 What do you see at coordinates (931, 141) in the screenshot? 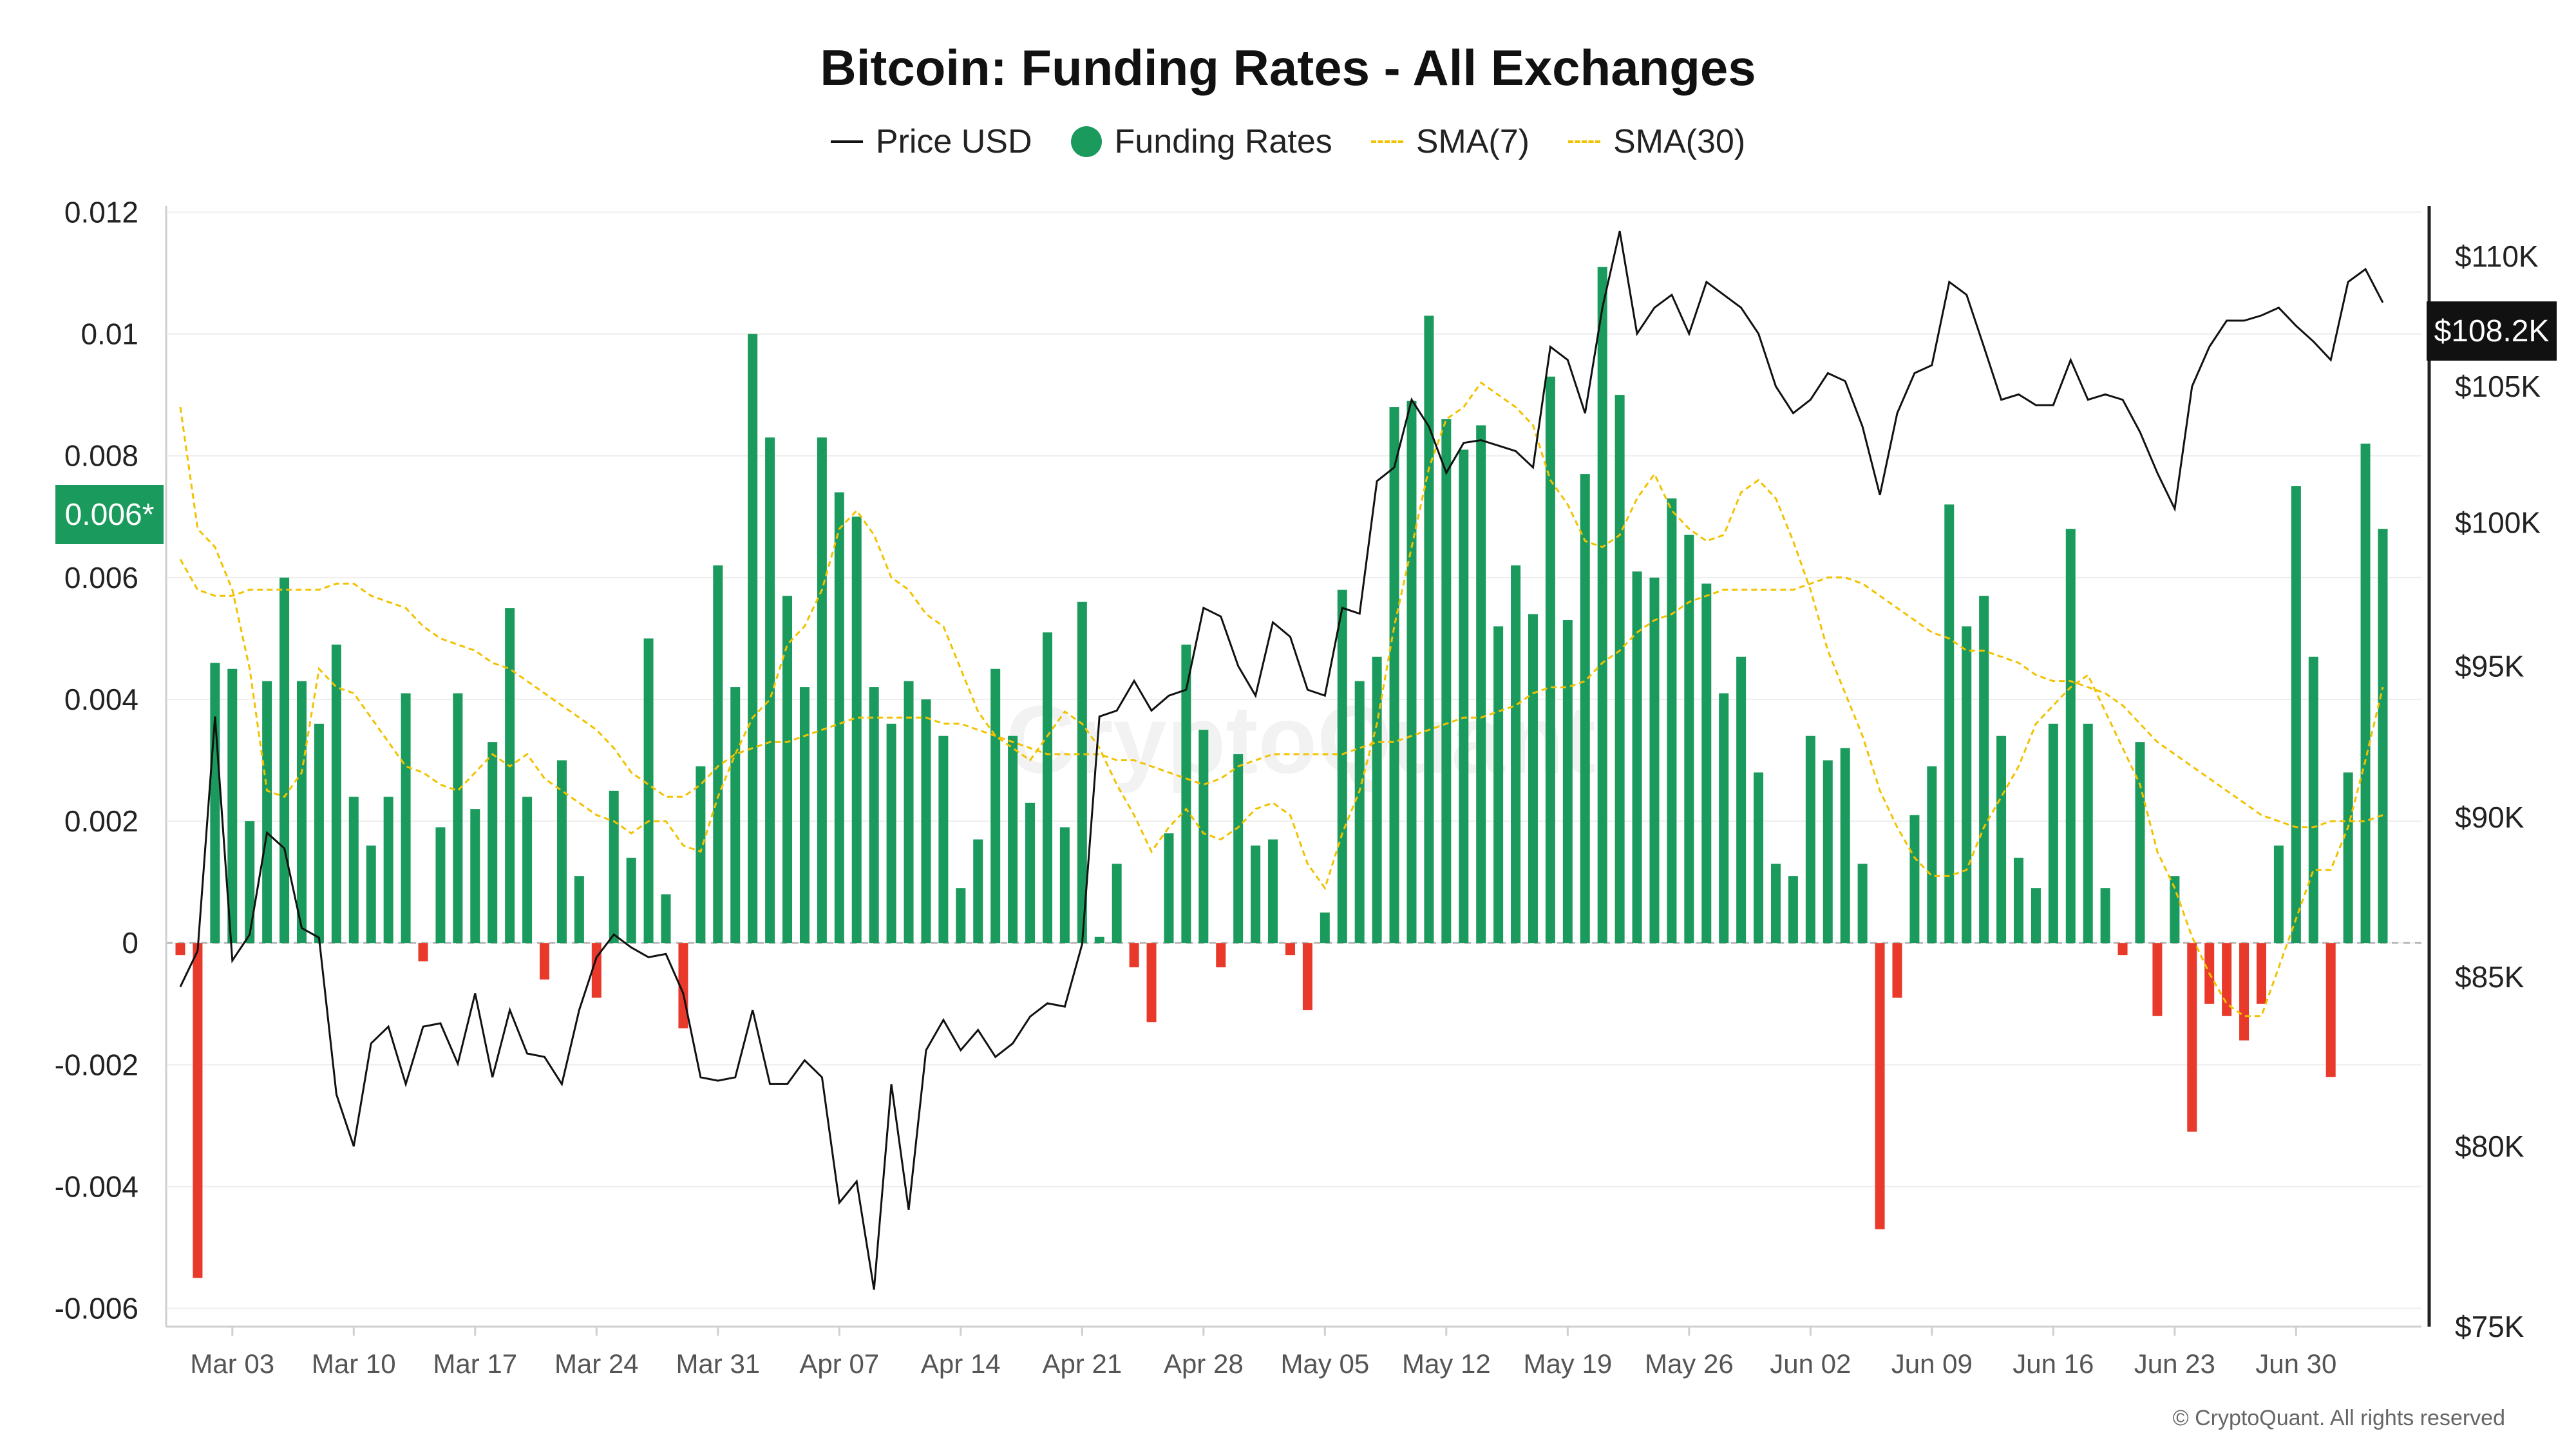
I see `legend-item-price: Price USD` at bounding box center [931, 141].